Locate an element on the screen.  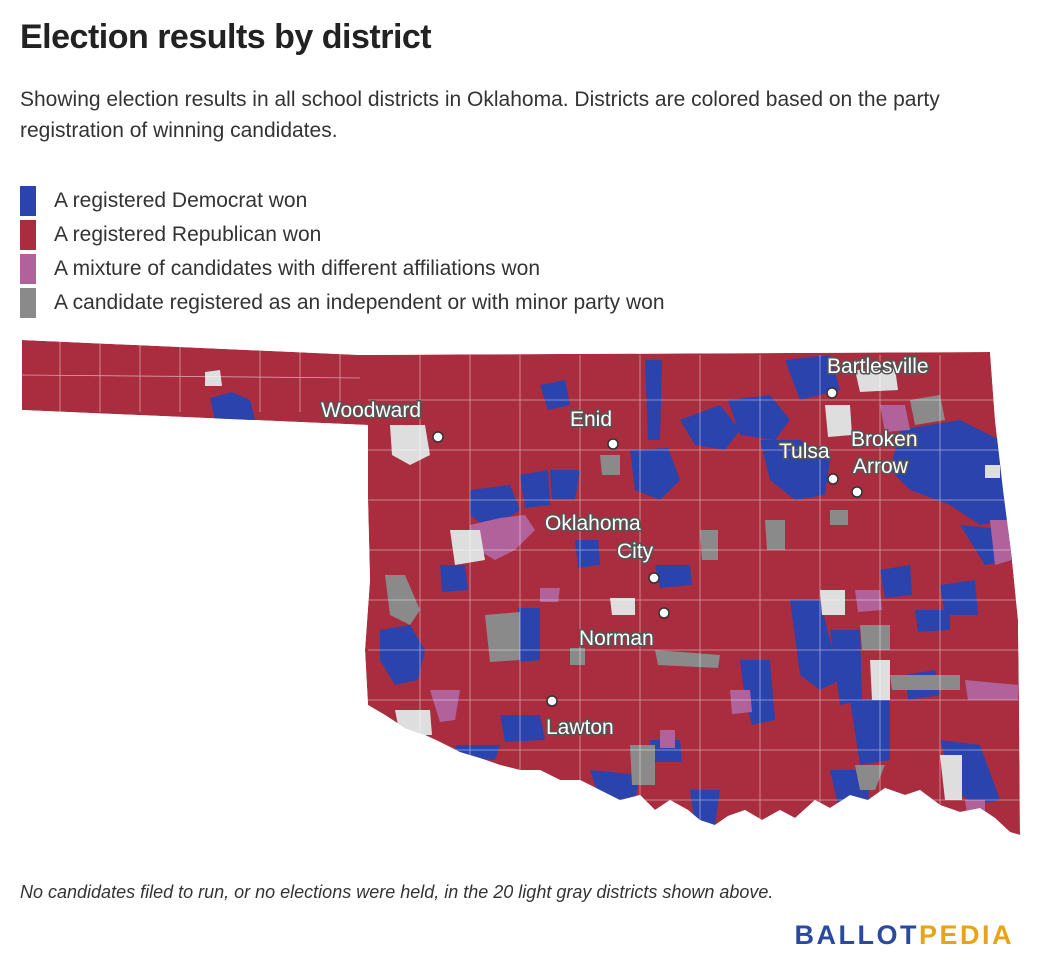
city-label-woodward: Woodward is located at coordinates (371, 410).